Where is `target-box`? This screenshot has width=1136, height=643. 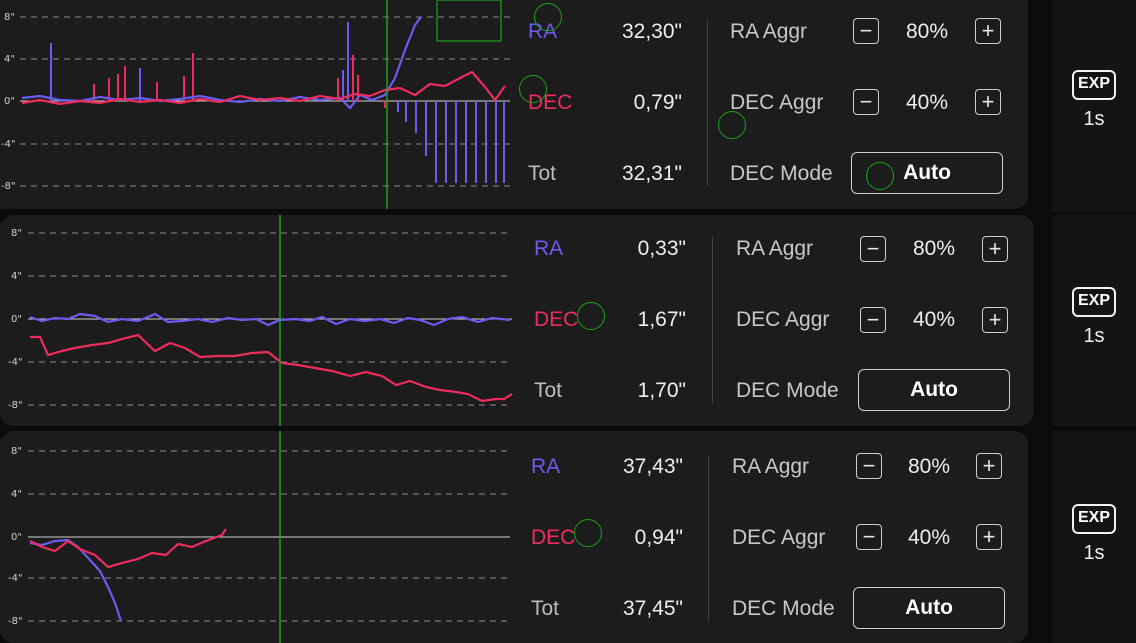
target-box is located at coordinates (469, 21).